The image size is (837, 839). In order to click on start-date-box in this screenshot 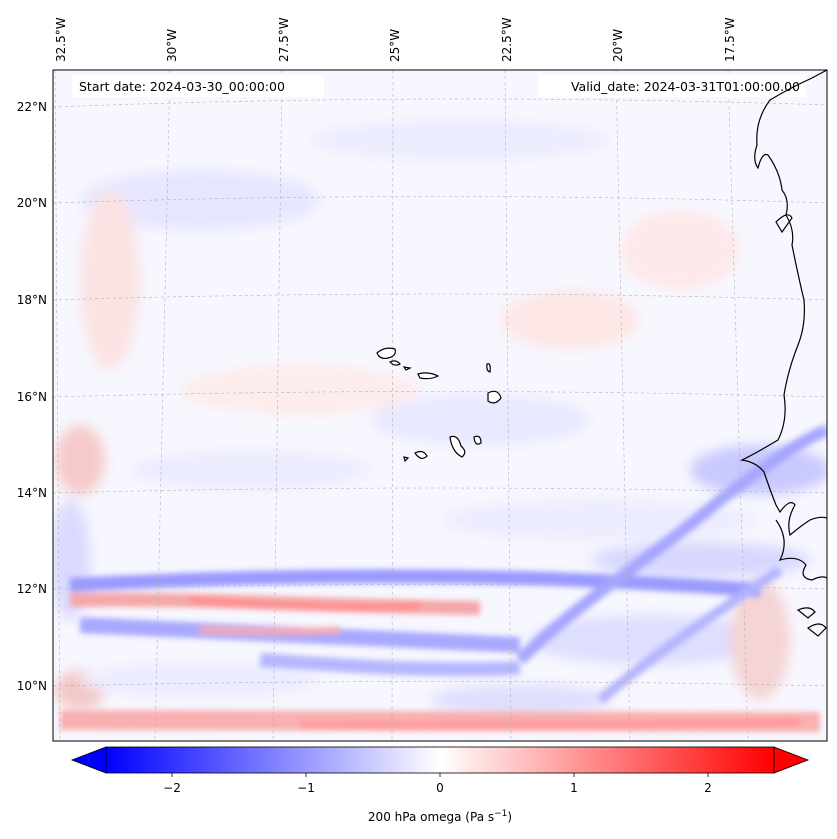, I will do `click(198, 86)`.